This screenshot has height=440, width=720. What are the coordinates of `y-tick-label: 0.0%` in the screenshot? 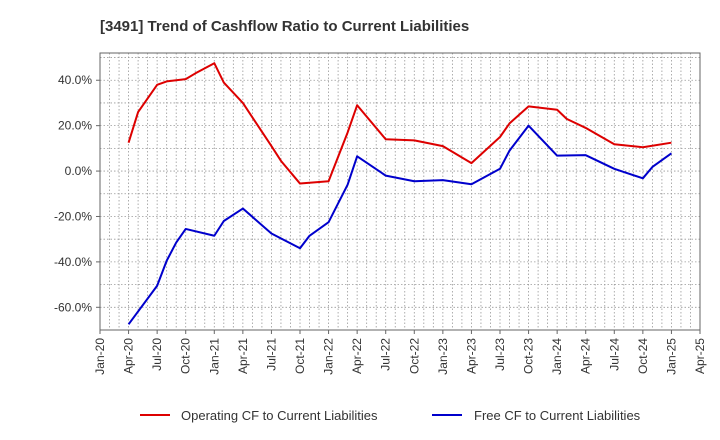 It's located at (79, 171).